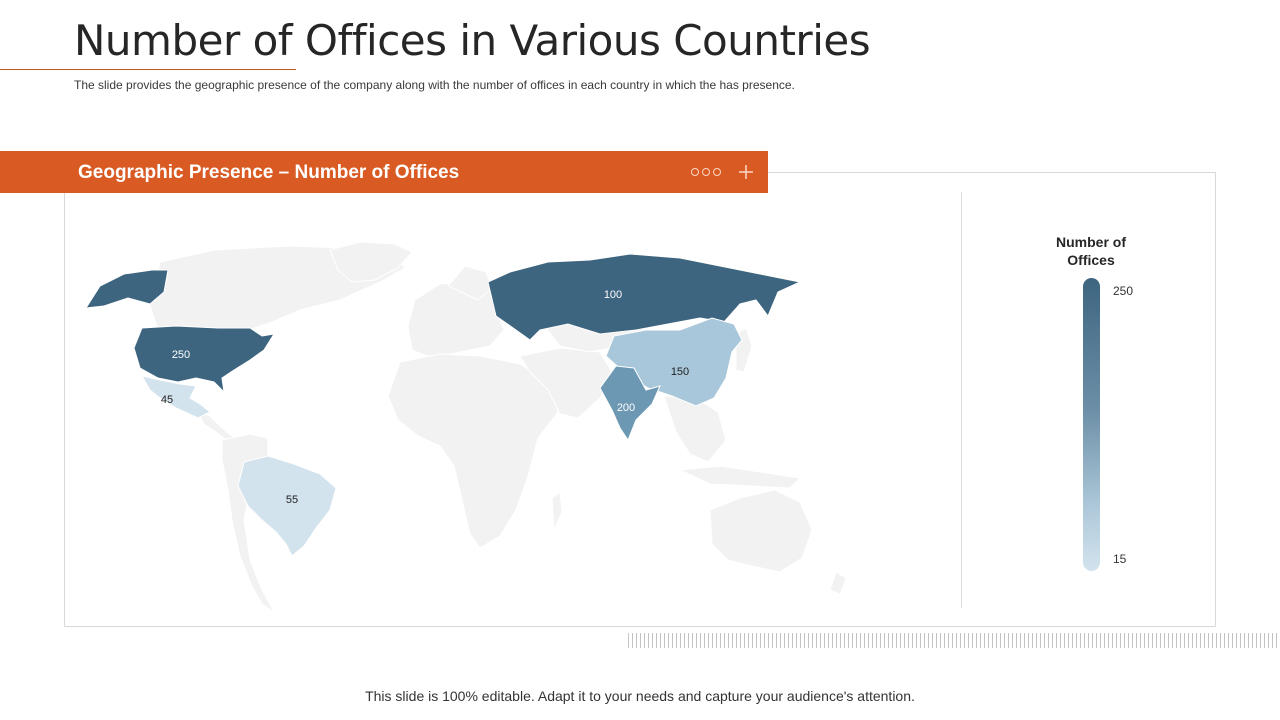  Describe the element at coordinates (470, 283) in the screenshot. I see `land-scandinavia` at that location.